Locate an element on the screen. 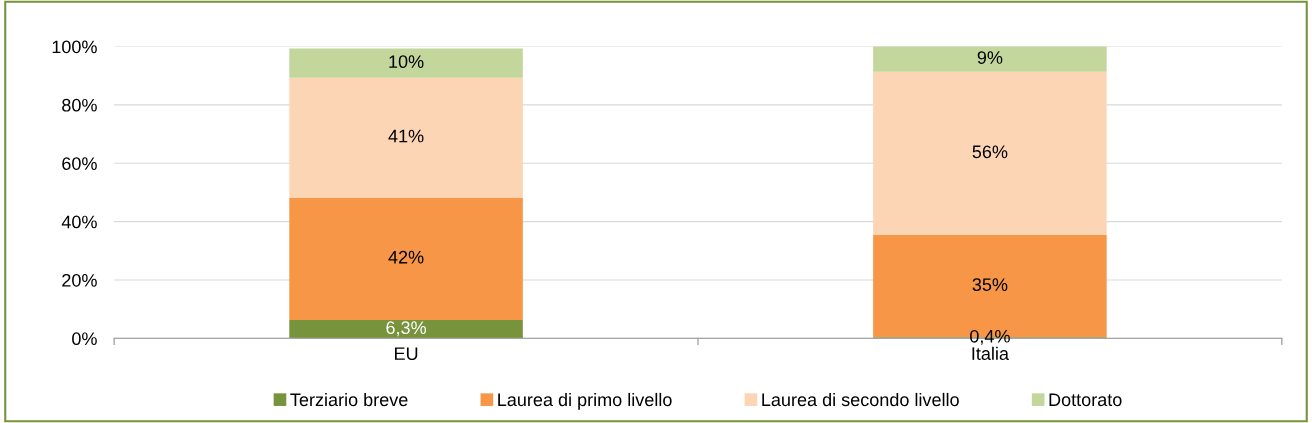 This screenshot has height=423, width=1312. y-tick-label: 20% is located at coordinates (79, 280).